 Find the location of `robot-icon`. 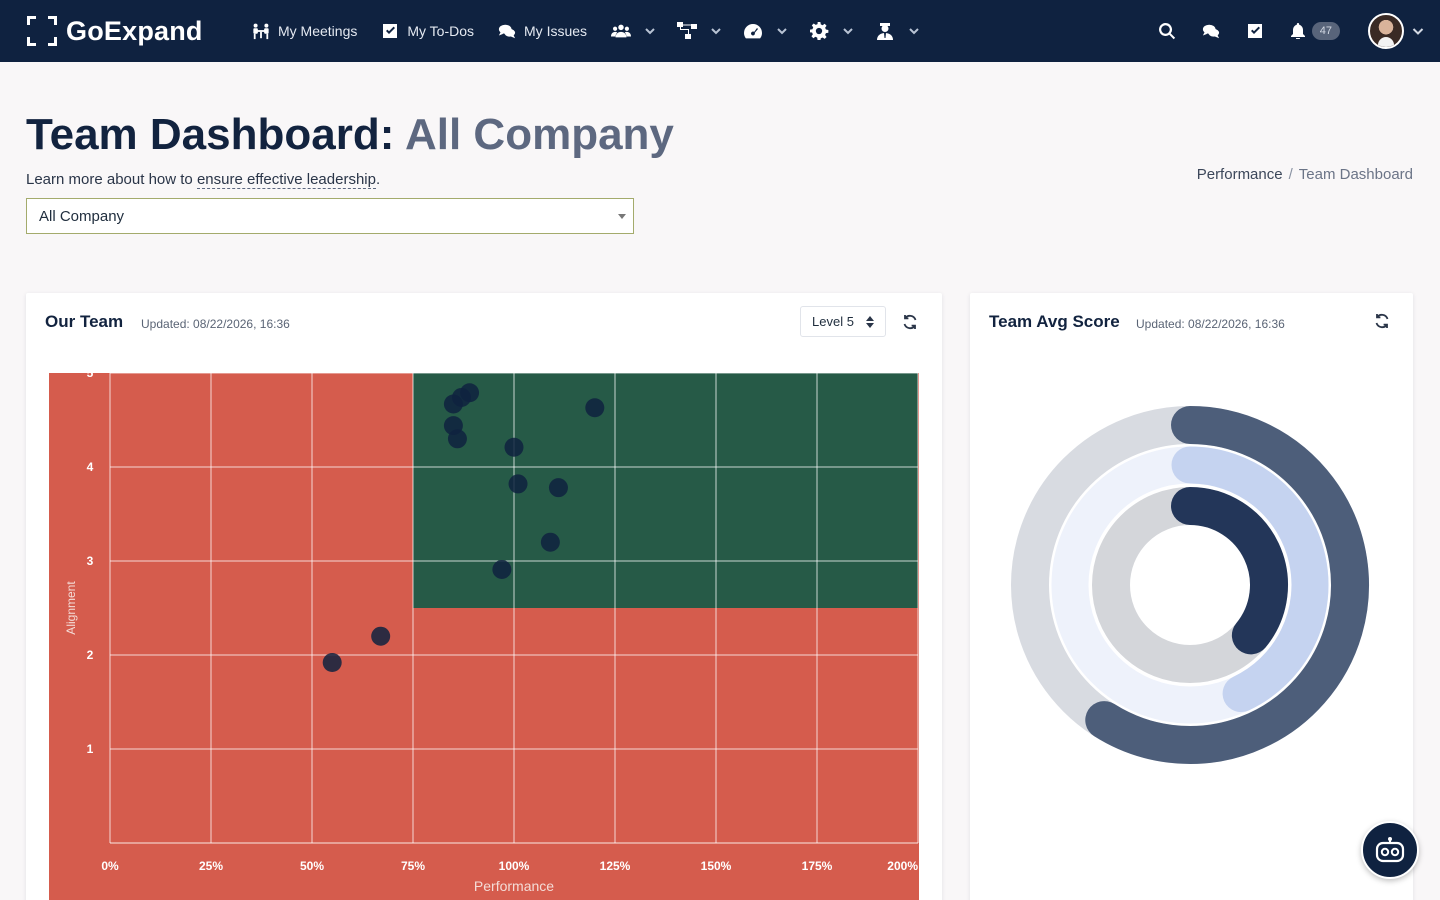

robot-icon is located at coordinates (1390, 850).